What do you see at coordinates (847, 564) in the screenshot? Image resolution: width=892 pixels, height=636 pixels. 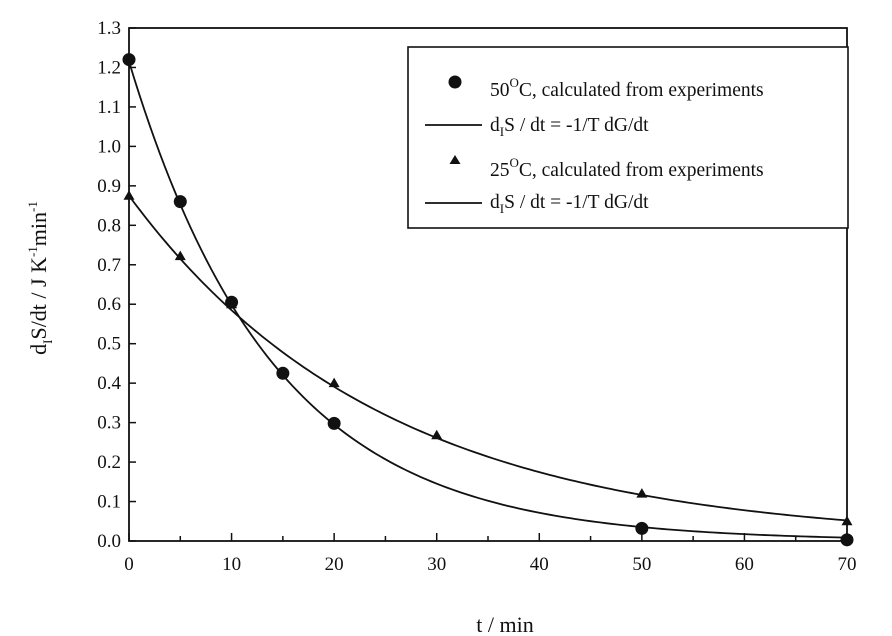 I see `x-tick-label: 70` at bounding box center [847, 564].